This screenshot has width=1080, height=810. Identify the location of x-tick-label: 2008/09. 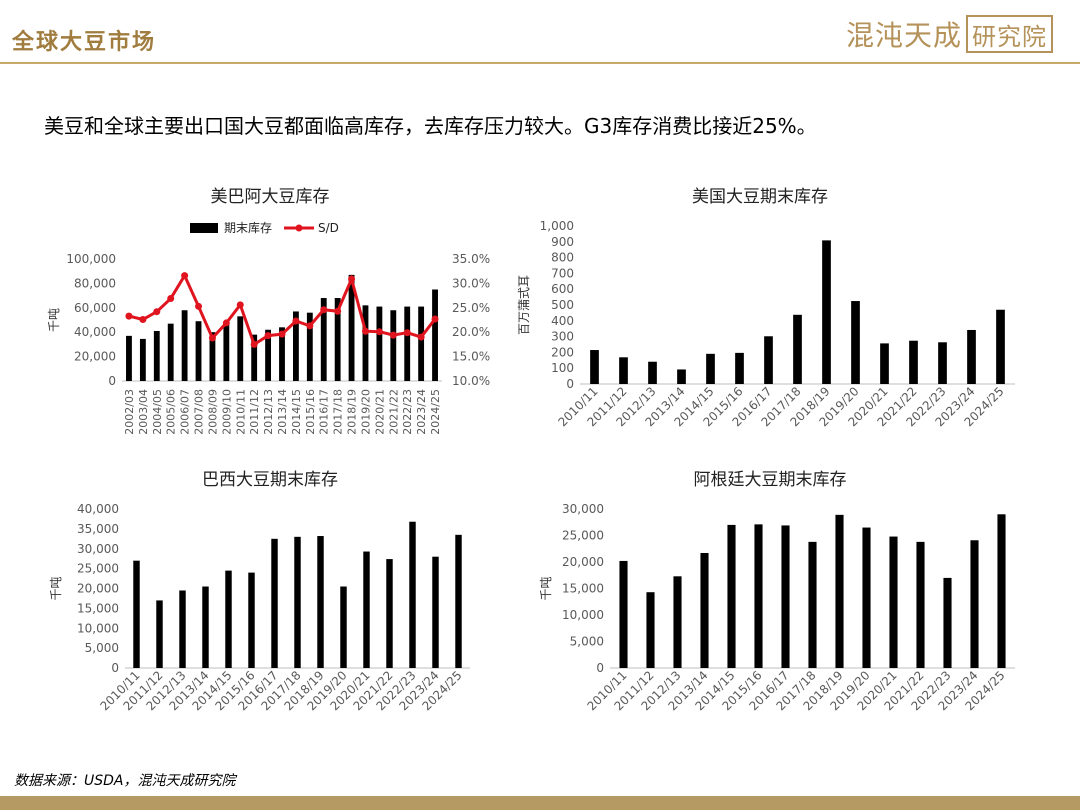
(212, 412).